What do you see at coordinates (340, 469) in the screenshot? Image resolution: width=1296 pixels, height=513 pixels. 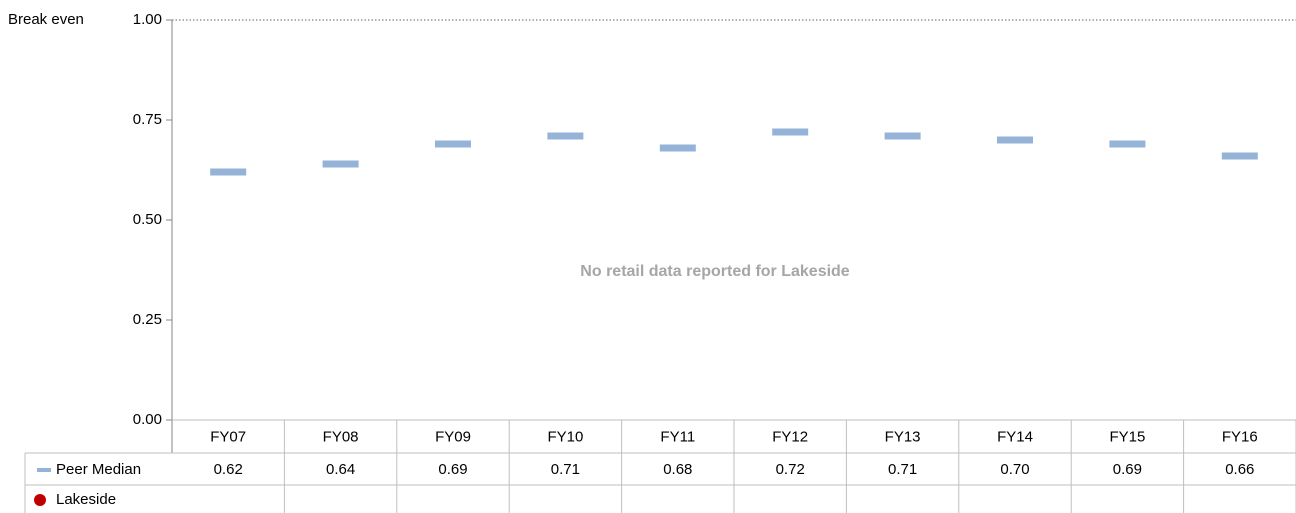 I see `data-label: 0.64` at bounding box center [340, 469].